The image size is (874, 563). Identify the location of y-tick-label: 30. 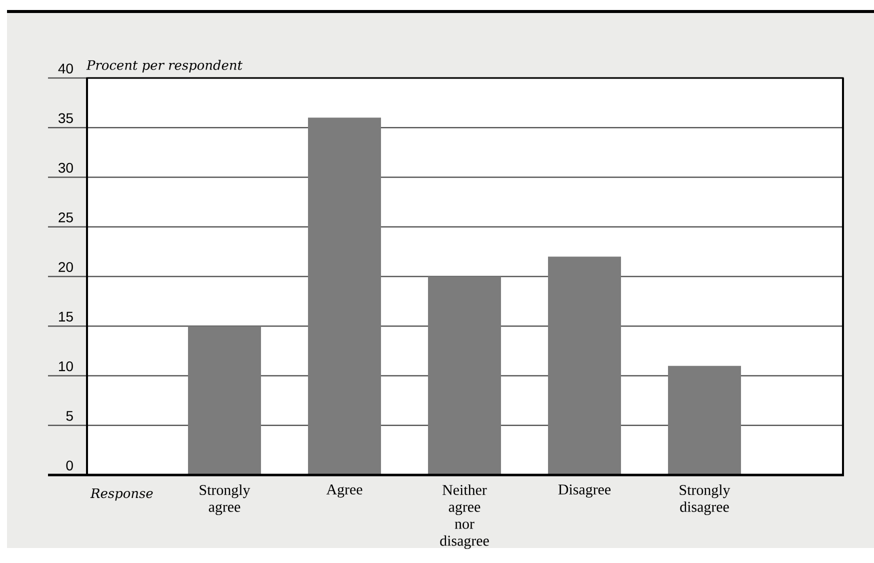
(65, 167).